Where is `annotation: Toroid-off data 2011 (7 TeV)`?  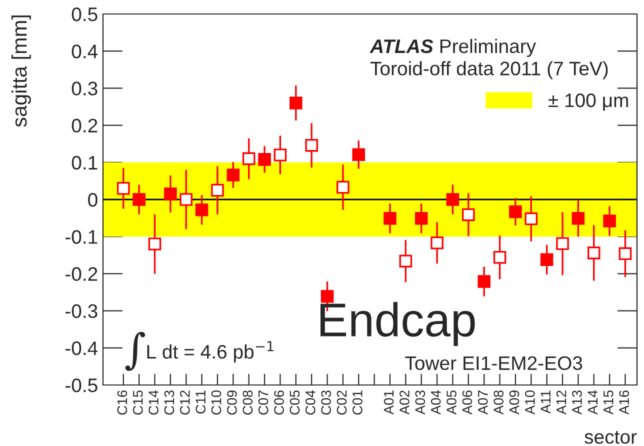 annotation: Toroid-off data 2011 (7 TeV) is located at coordinates (489, 70).